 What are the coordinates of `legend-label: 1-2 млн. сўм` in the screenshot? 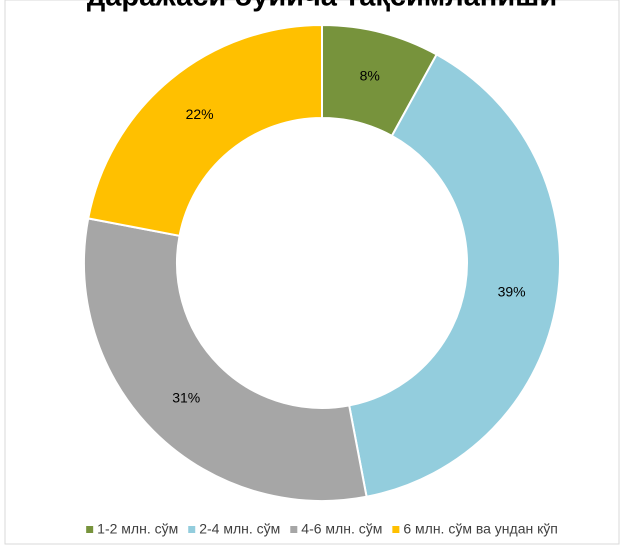 It's located at (137, 529).